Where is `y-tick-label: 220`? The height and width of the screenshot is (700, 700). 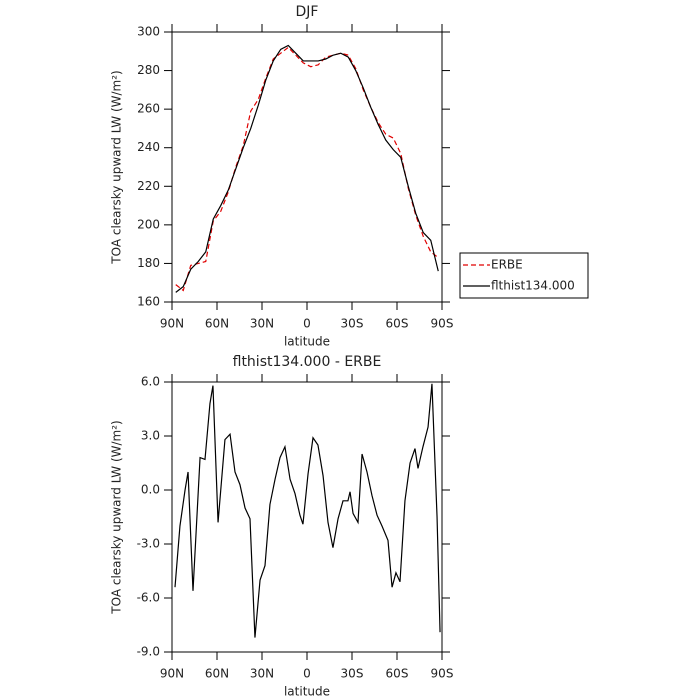
y-tick-label: 220 is located at coordinates (148, 186).